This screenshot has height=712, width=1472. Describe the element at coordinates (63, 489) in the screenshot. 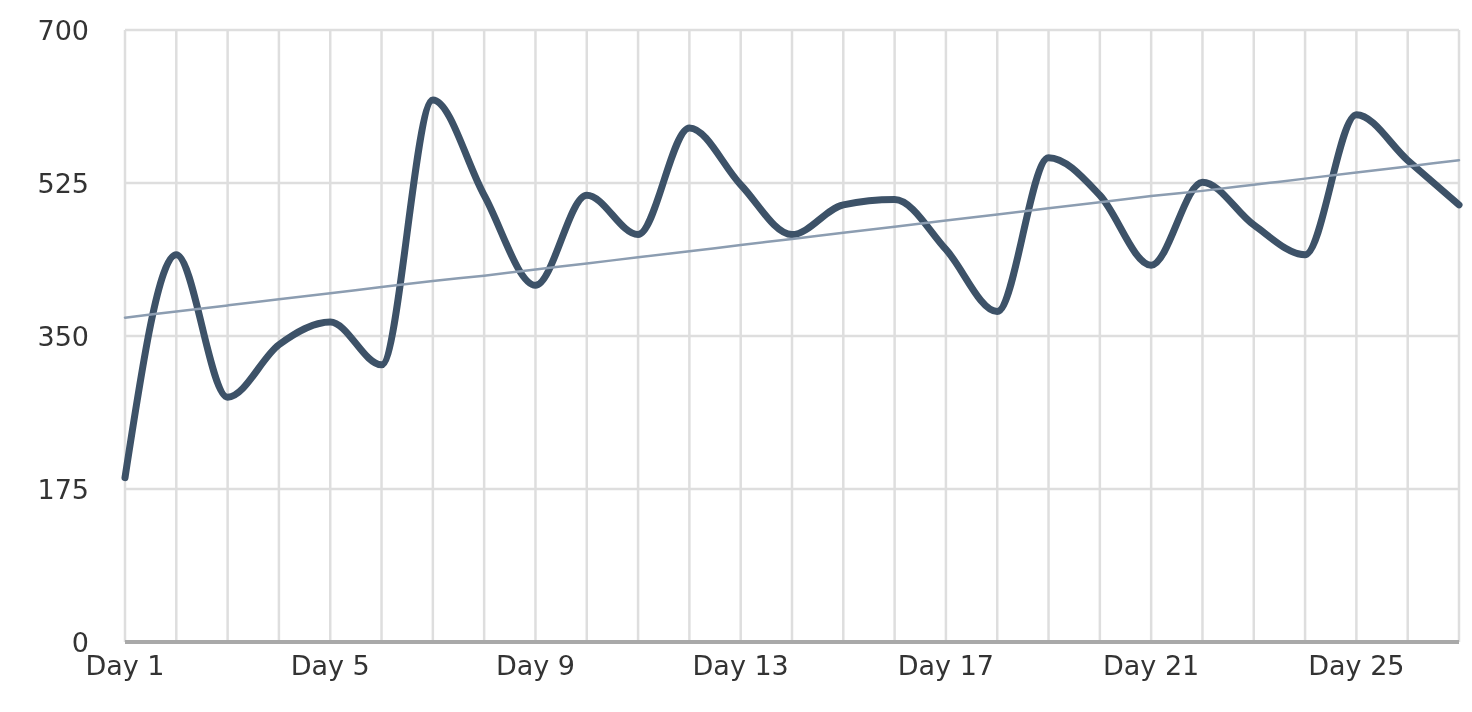

I see `y-tick-label: 175` at that location.